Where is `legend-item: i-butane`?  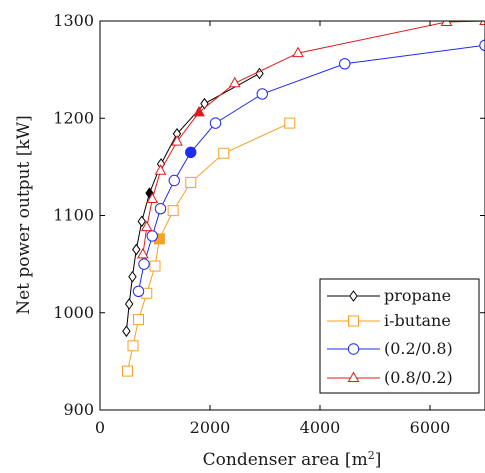
legend-item: i-butane is located at coordinates (389, 320).